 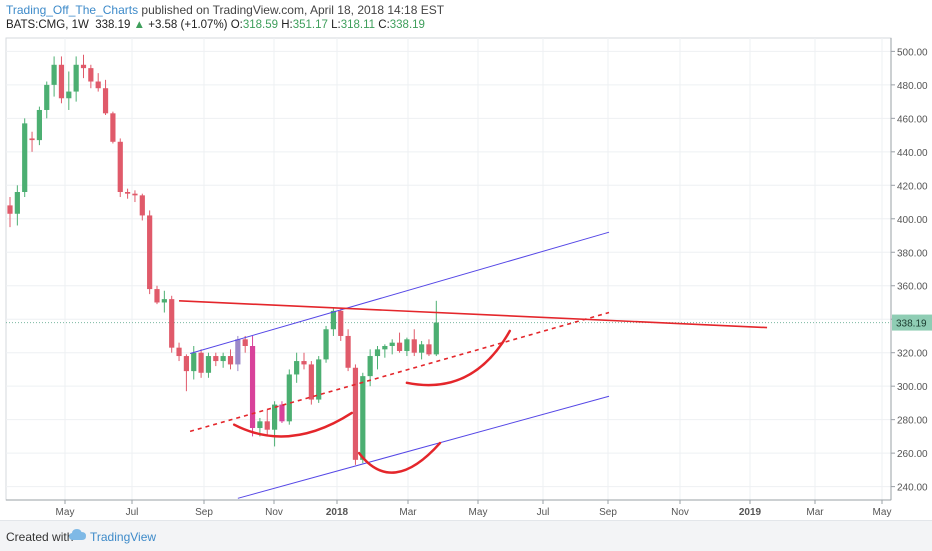 What do you see at coordinates (40, 537) in the screenshot?
I see `created-with-text: Created with` at bounding box center [40, 537].